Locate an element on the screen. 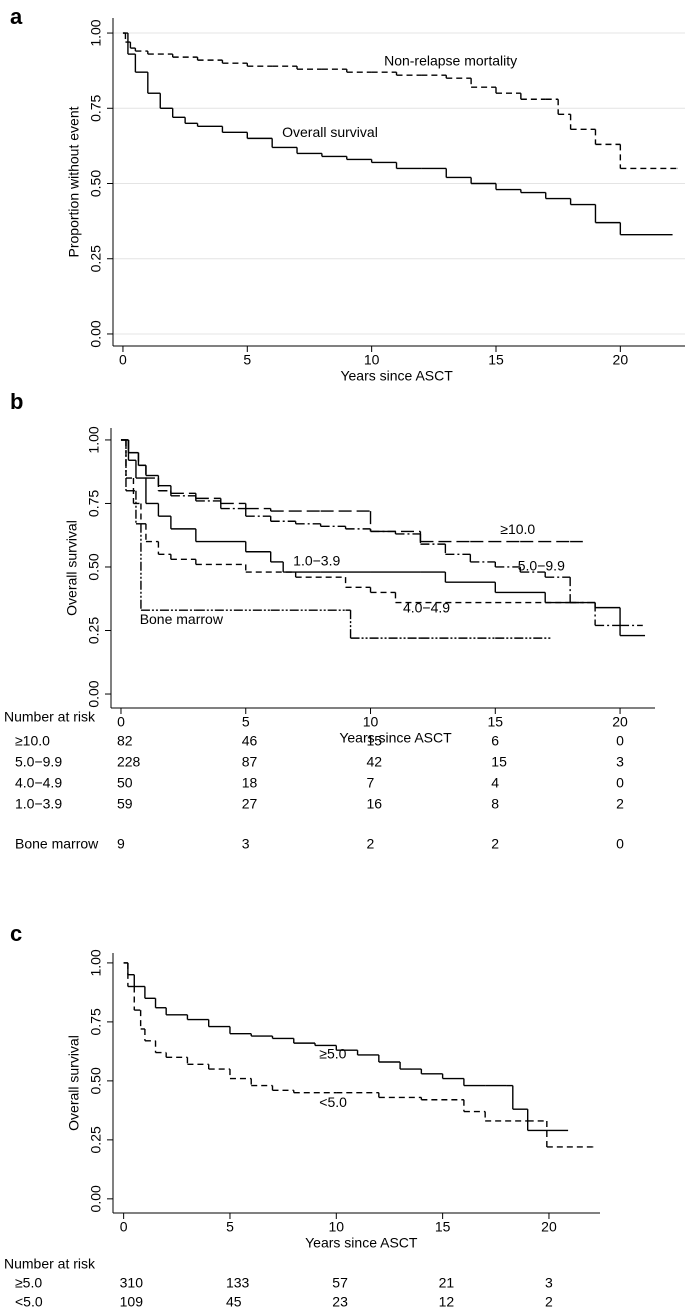  risk-count: 42 is located at coordinates (375, 762).